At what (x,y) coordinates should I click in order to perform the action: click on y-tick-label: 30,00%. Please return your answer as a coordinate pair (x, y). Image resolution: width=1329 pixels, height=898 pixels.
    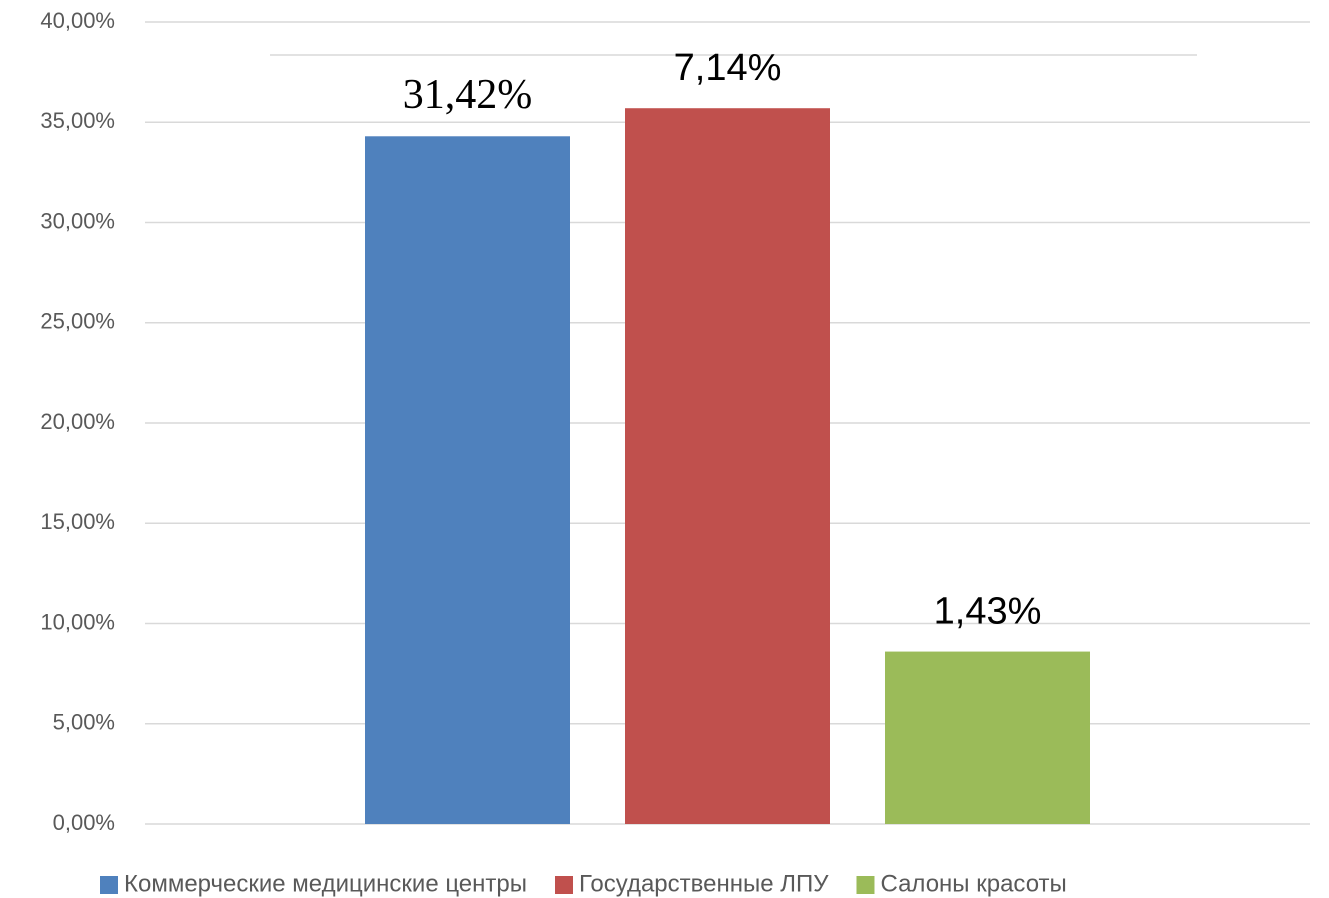
    Looking at the image, I should click on (77, 220).